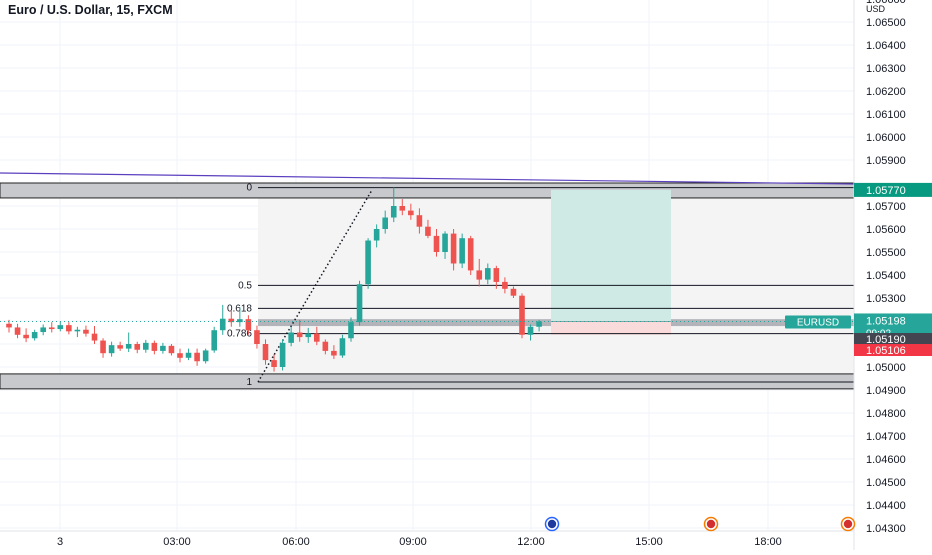 This screenshot has height=555, width=932. I want to click on price-tick-label: 1.05600, so click(886, 230).